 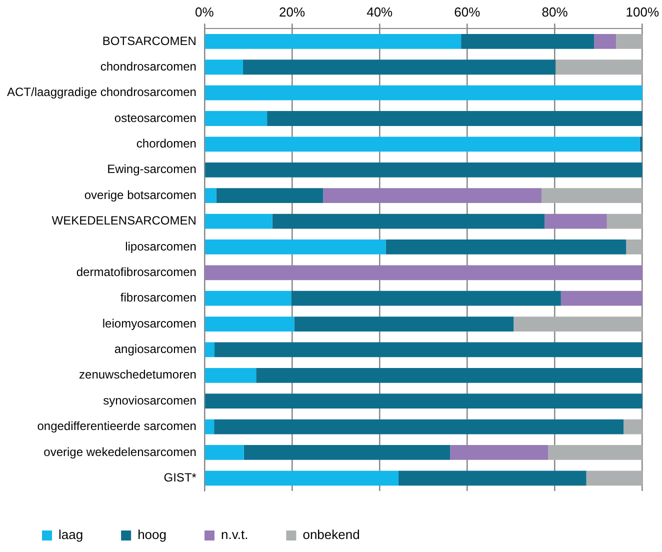 I want to click on y-tick-label: WEKEDELENSARCOMEN, so click(x=124, y=221).